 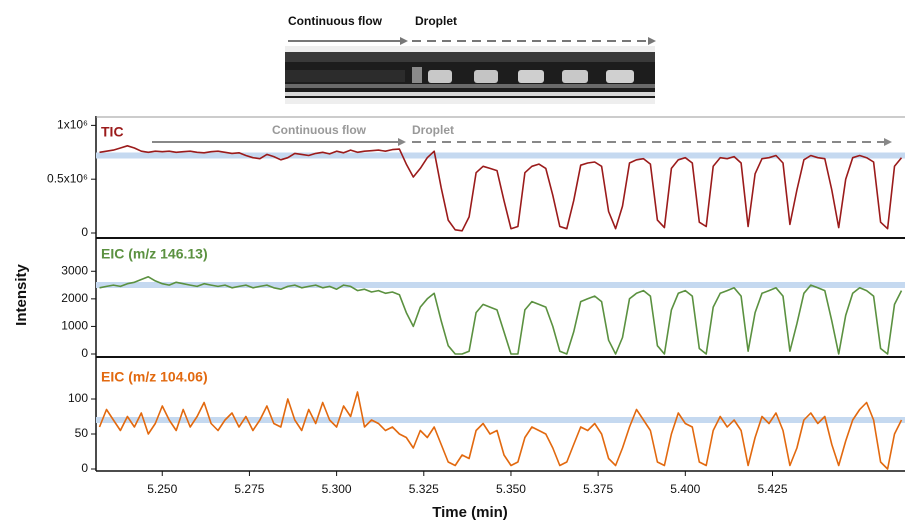 I want to click on y-tick-label: 50, so click(x=82, y=433).